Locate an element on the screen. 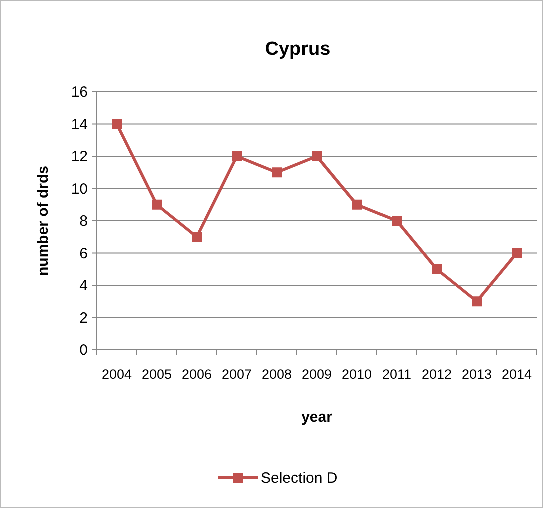  y-tick-label: 2 is located at coordinates (84, 318).